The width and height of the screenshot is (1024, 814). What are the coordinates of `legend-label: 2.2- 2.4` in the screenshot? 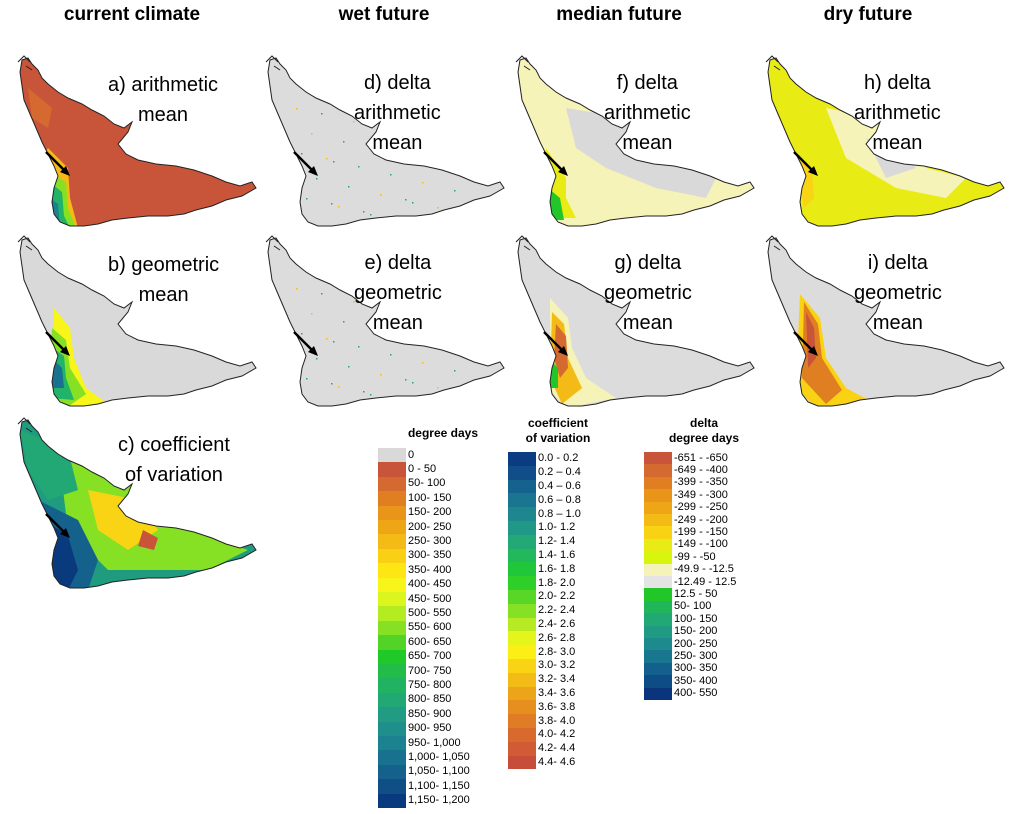 It's located at (557, 610).